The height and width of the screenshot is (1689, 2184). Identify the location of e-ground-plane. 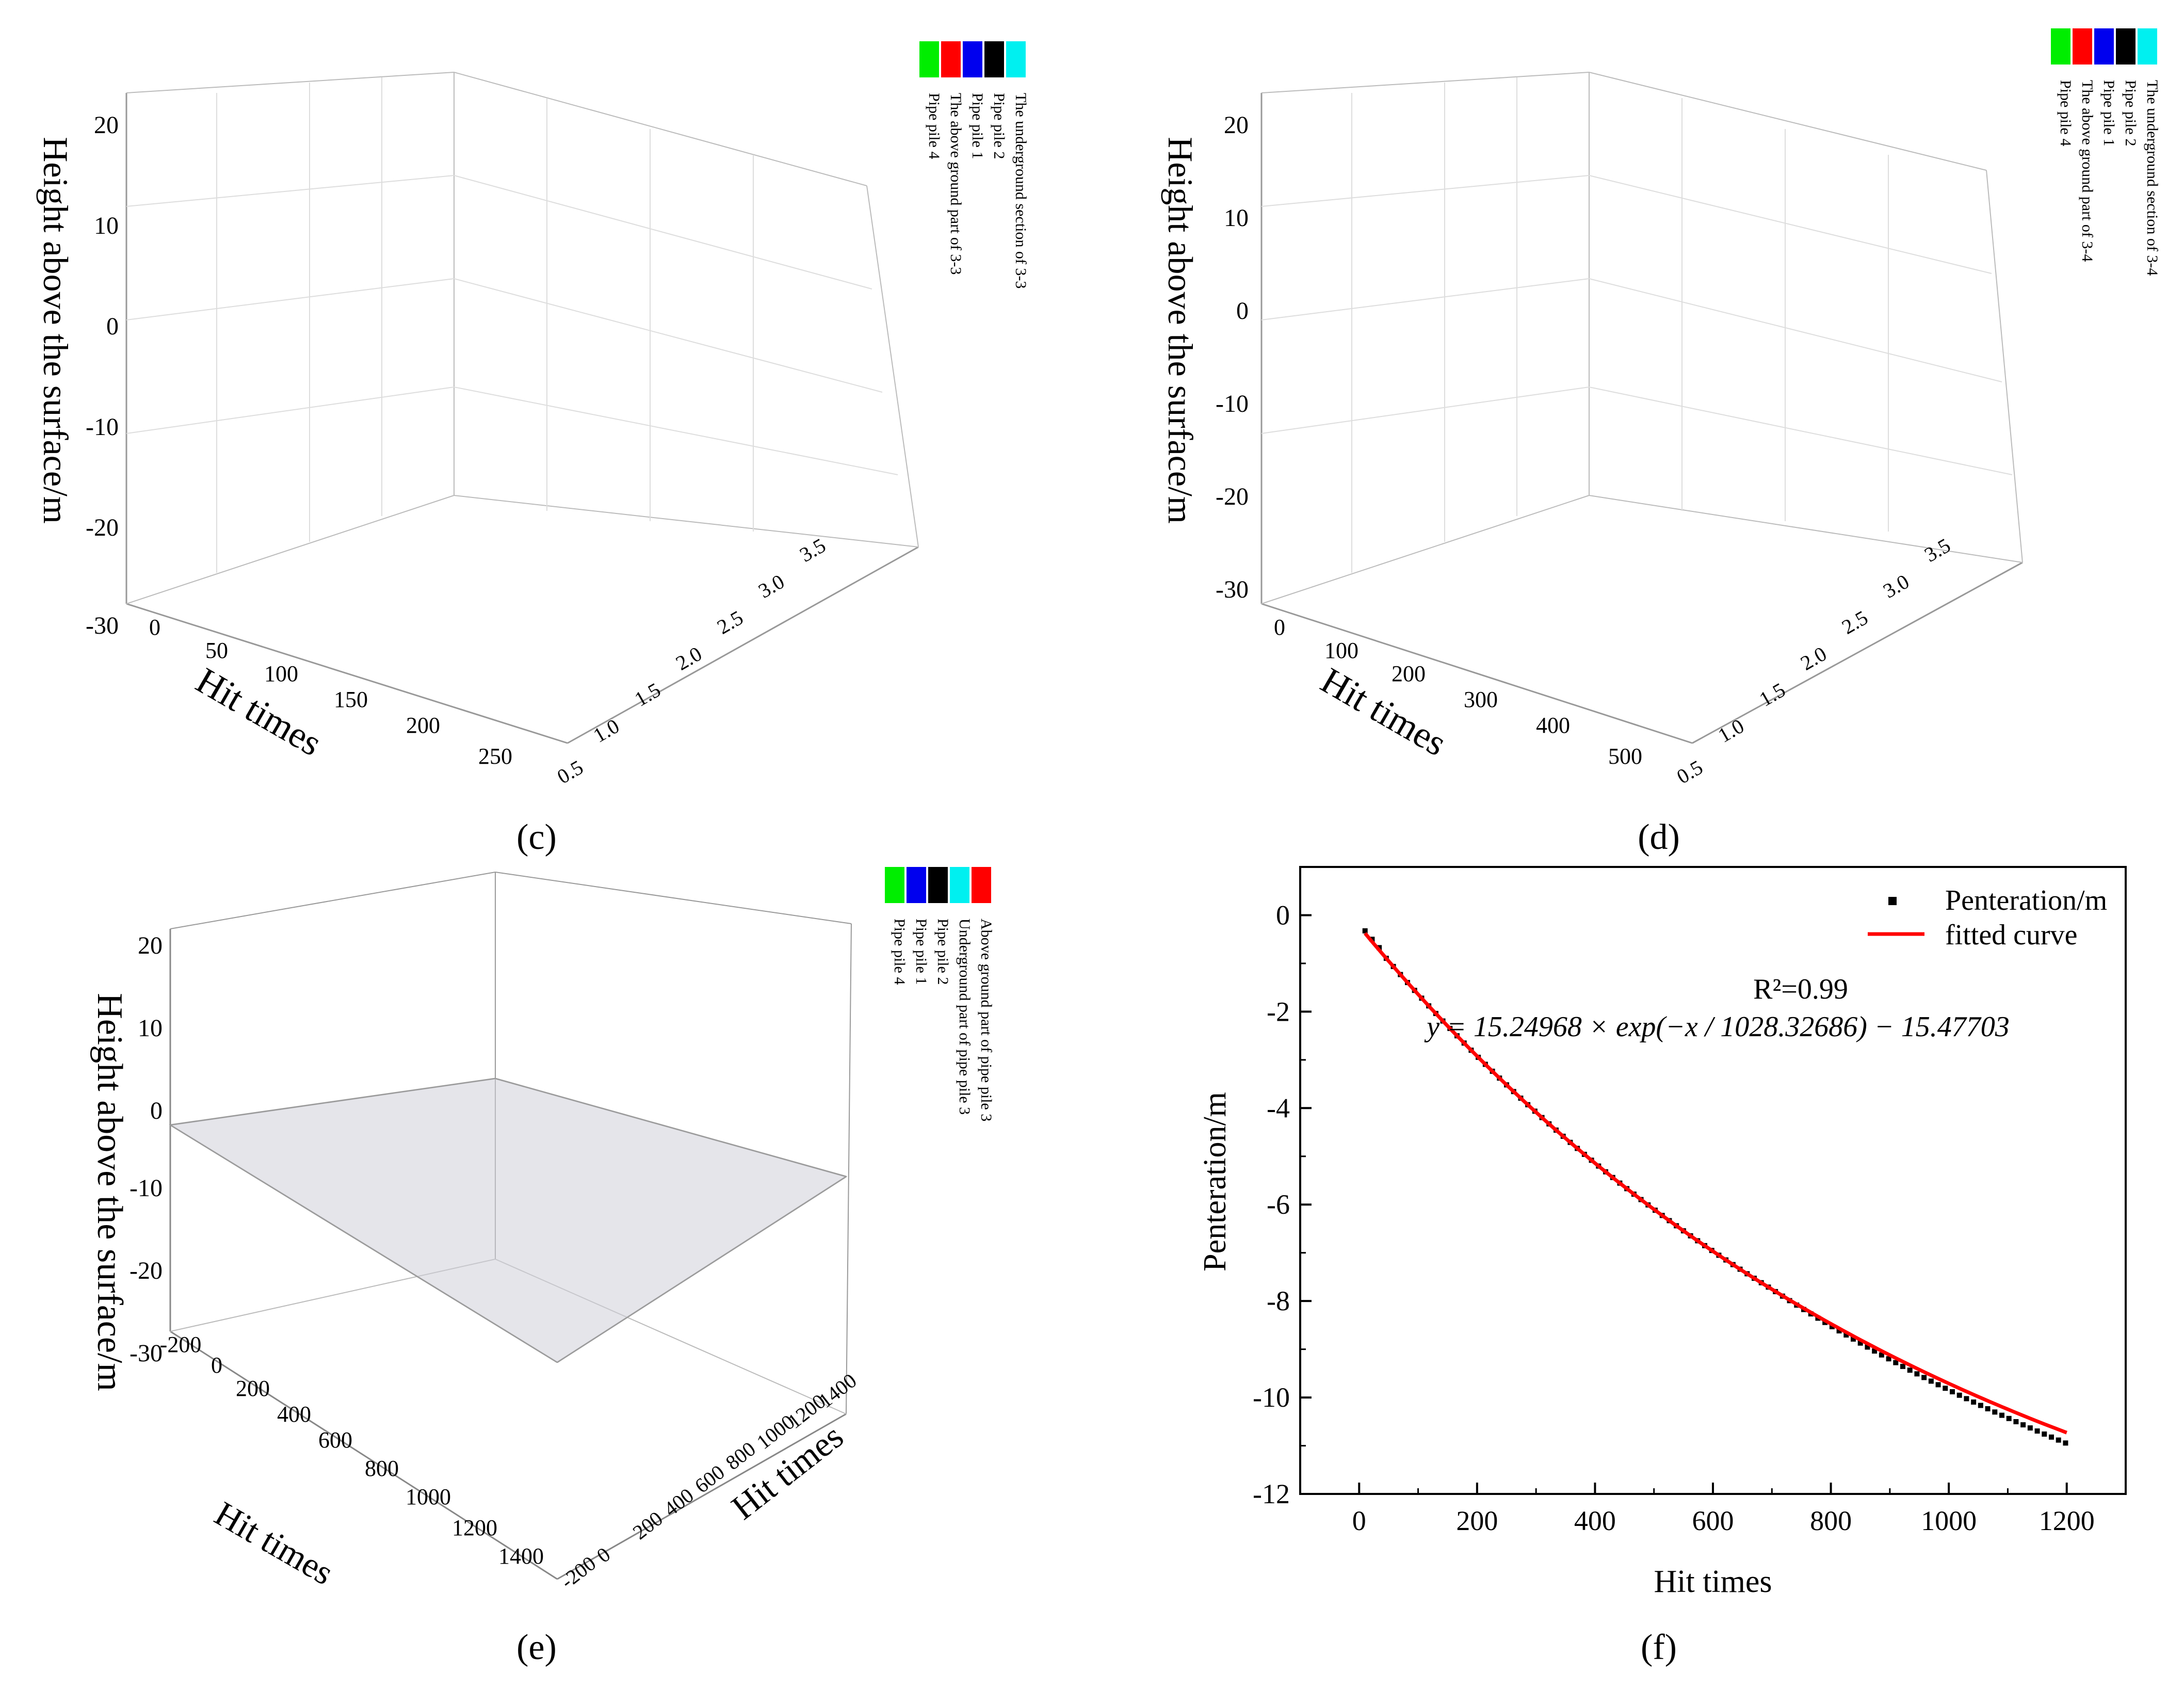
(508, 1220).